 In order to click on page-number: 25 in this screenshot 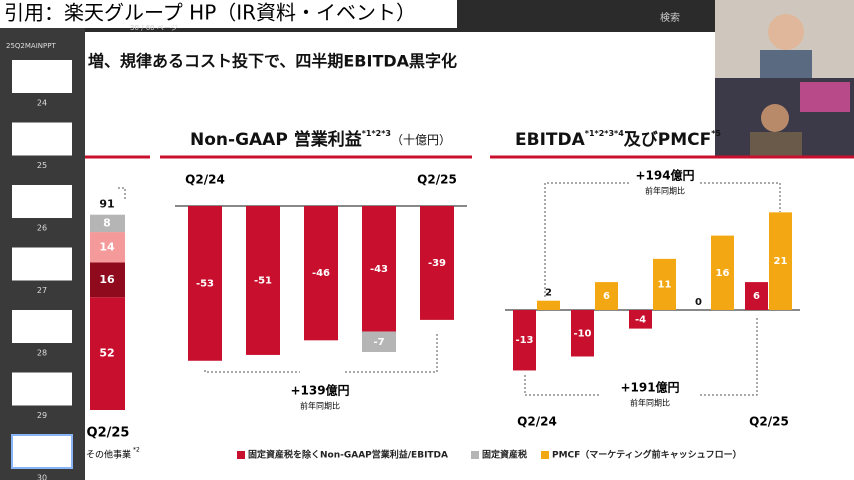, I will do `click(42, 165)`.